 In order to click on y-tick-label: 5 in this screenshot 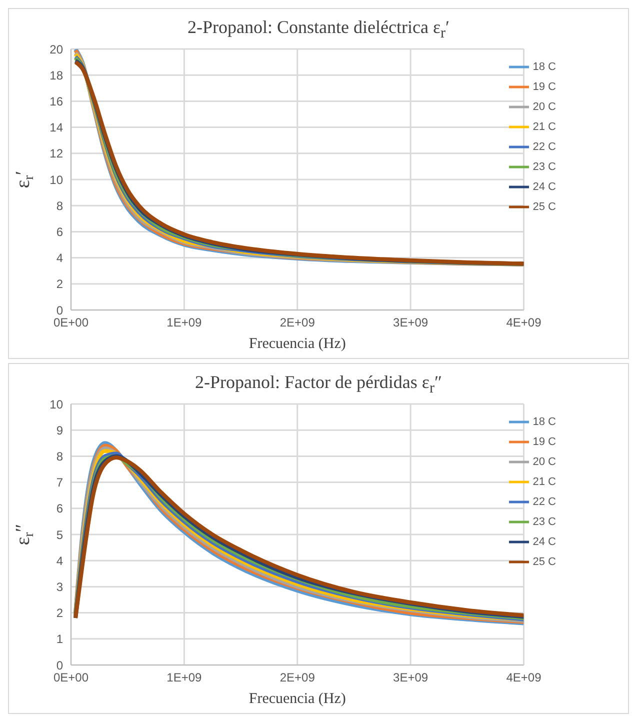, I will do `click(60, 535)`.